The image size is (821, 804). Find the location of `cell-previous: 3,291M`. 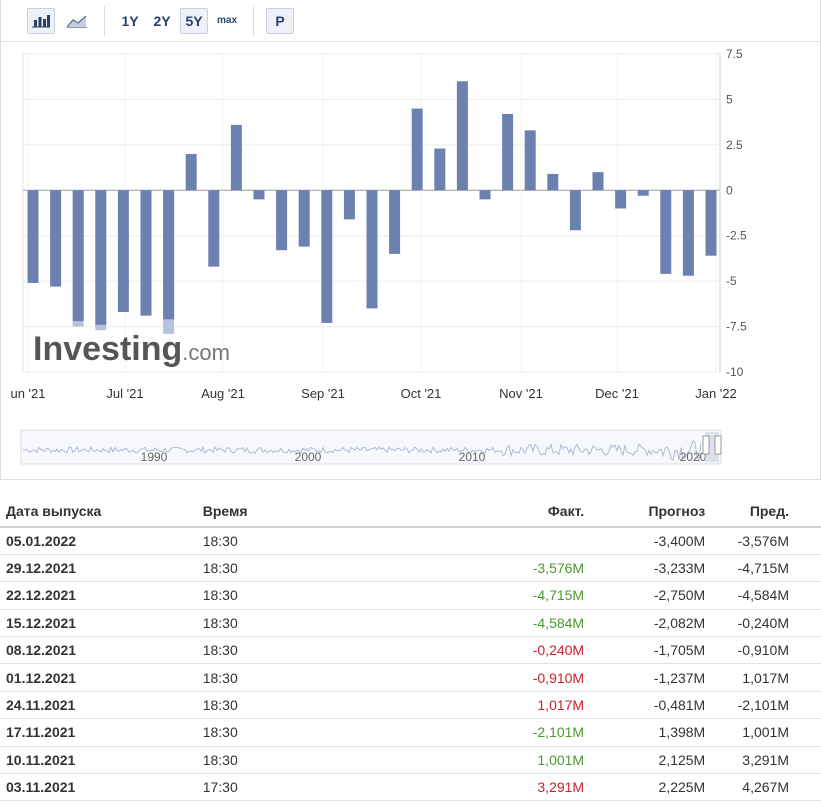

cell-previous: 3,291M is located at coordinates (766, 760).